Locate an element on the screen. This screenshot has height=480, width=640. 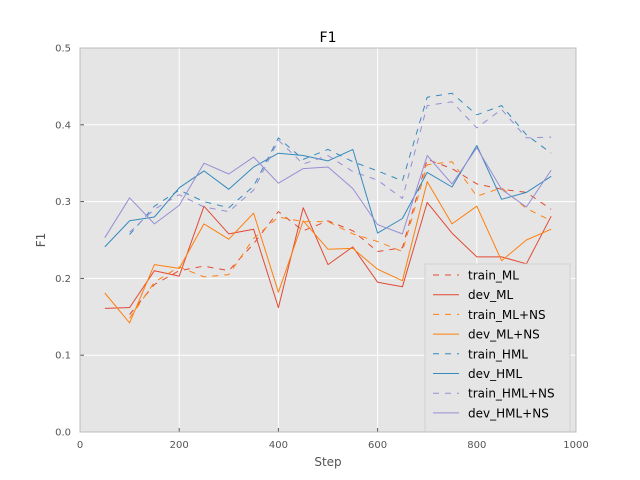
chart-title: F1 is located at coordinates (328, 38).